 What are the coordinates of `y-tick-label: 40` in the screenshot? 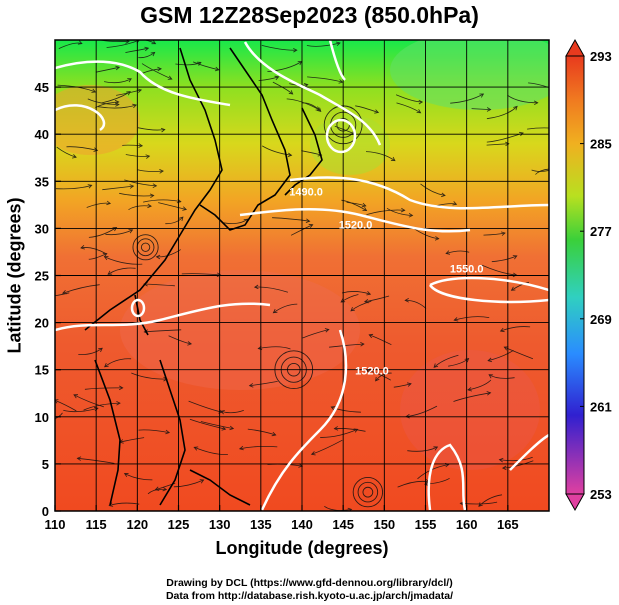 It's located at (42, 134).